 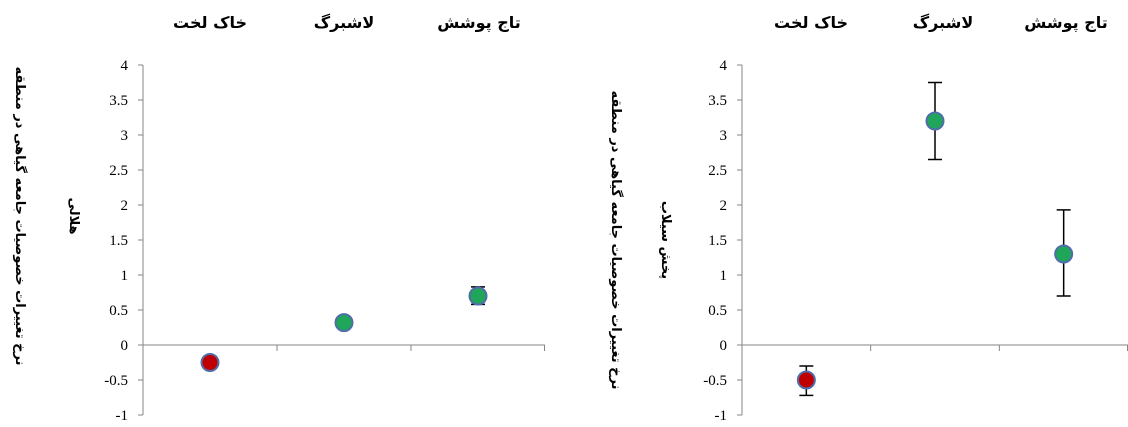 I want to click on y-axis-label-line2-left: هلالی, so click(x=73, y=216).